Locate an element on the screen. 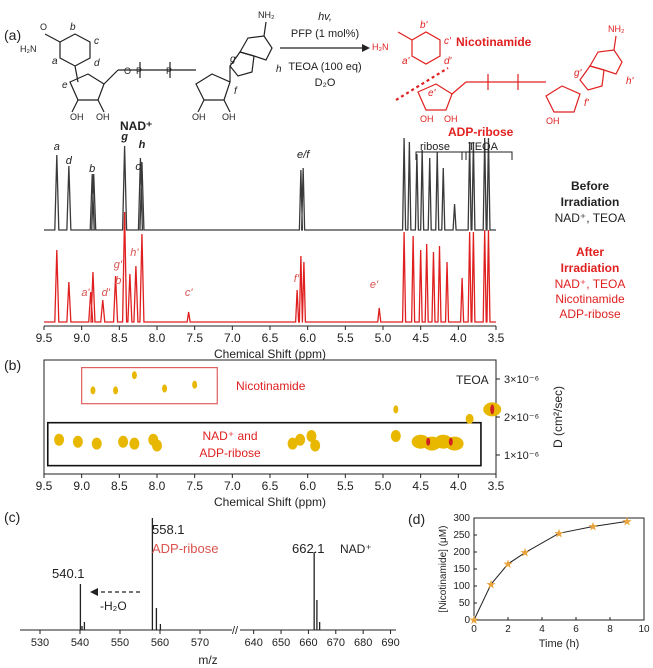 This screenshot has height=668, width=653. product-adp-ribose-label: ADP-ribose is located at coordinates (481, 132).